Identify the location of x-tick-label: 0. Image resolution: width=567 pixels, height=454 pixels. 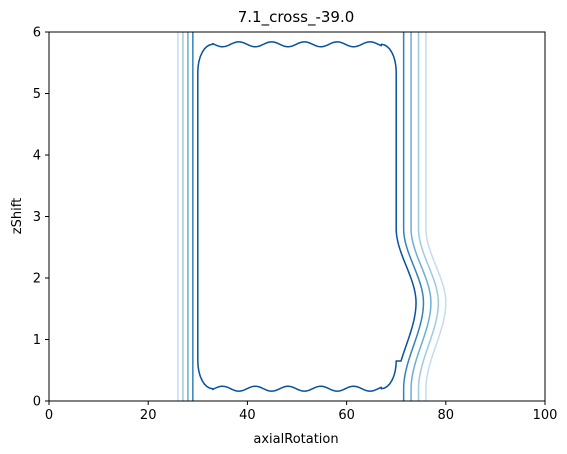
(49, 415).